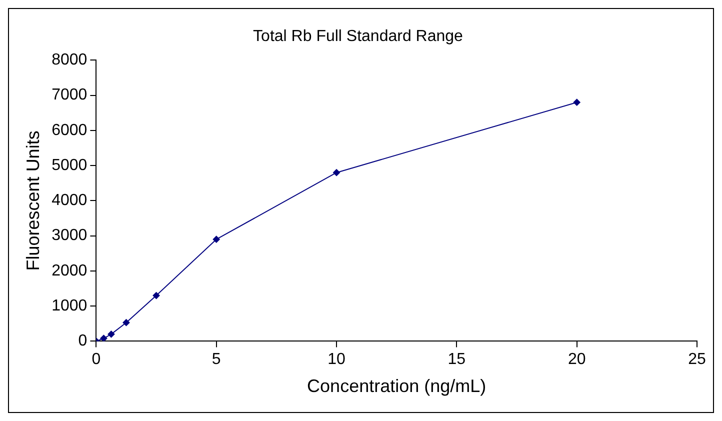  I want to click on y-tick-label: 1000, so click(70, 305).